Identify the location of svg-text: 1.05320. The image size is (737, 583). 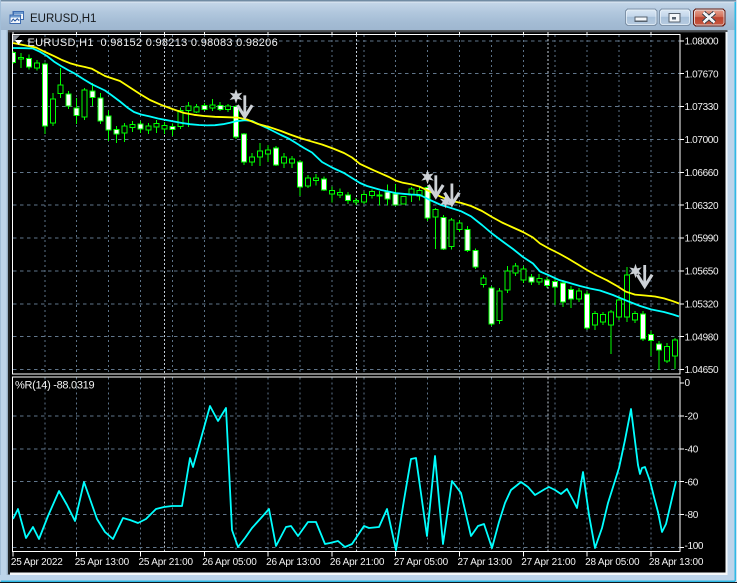
(702, 304).